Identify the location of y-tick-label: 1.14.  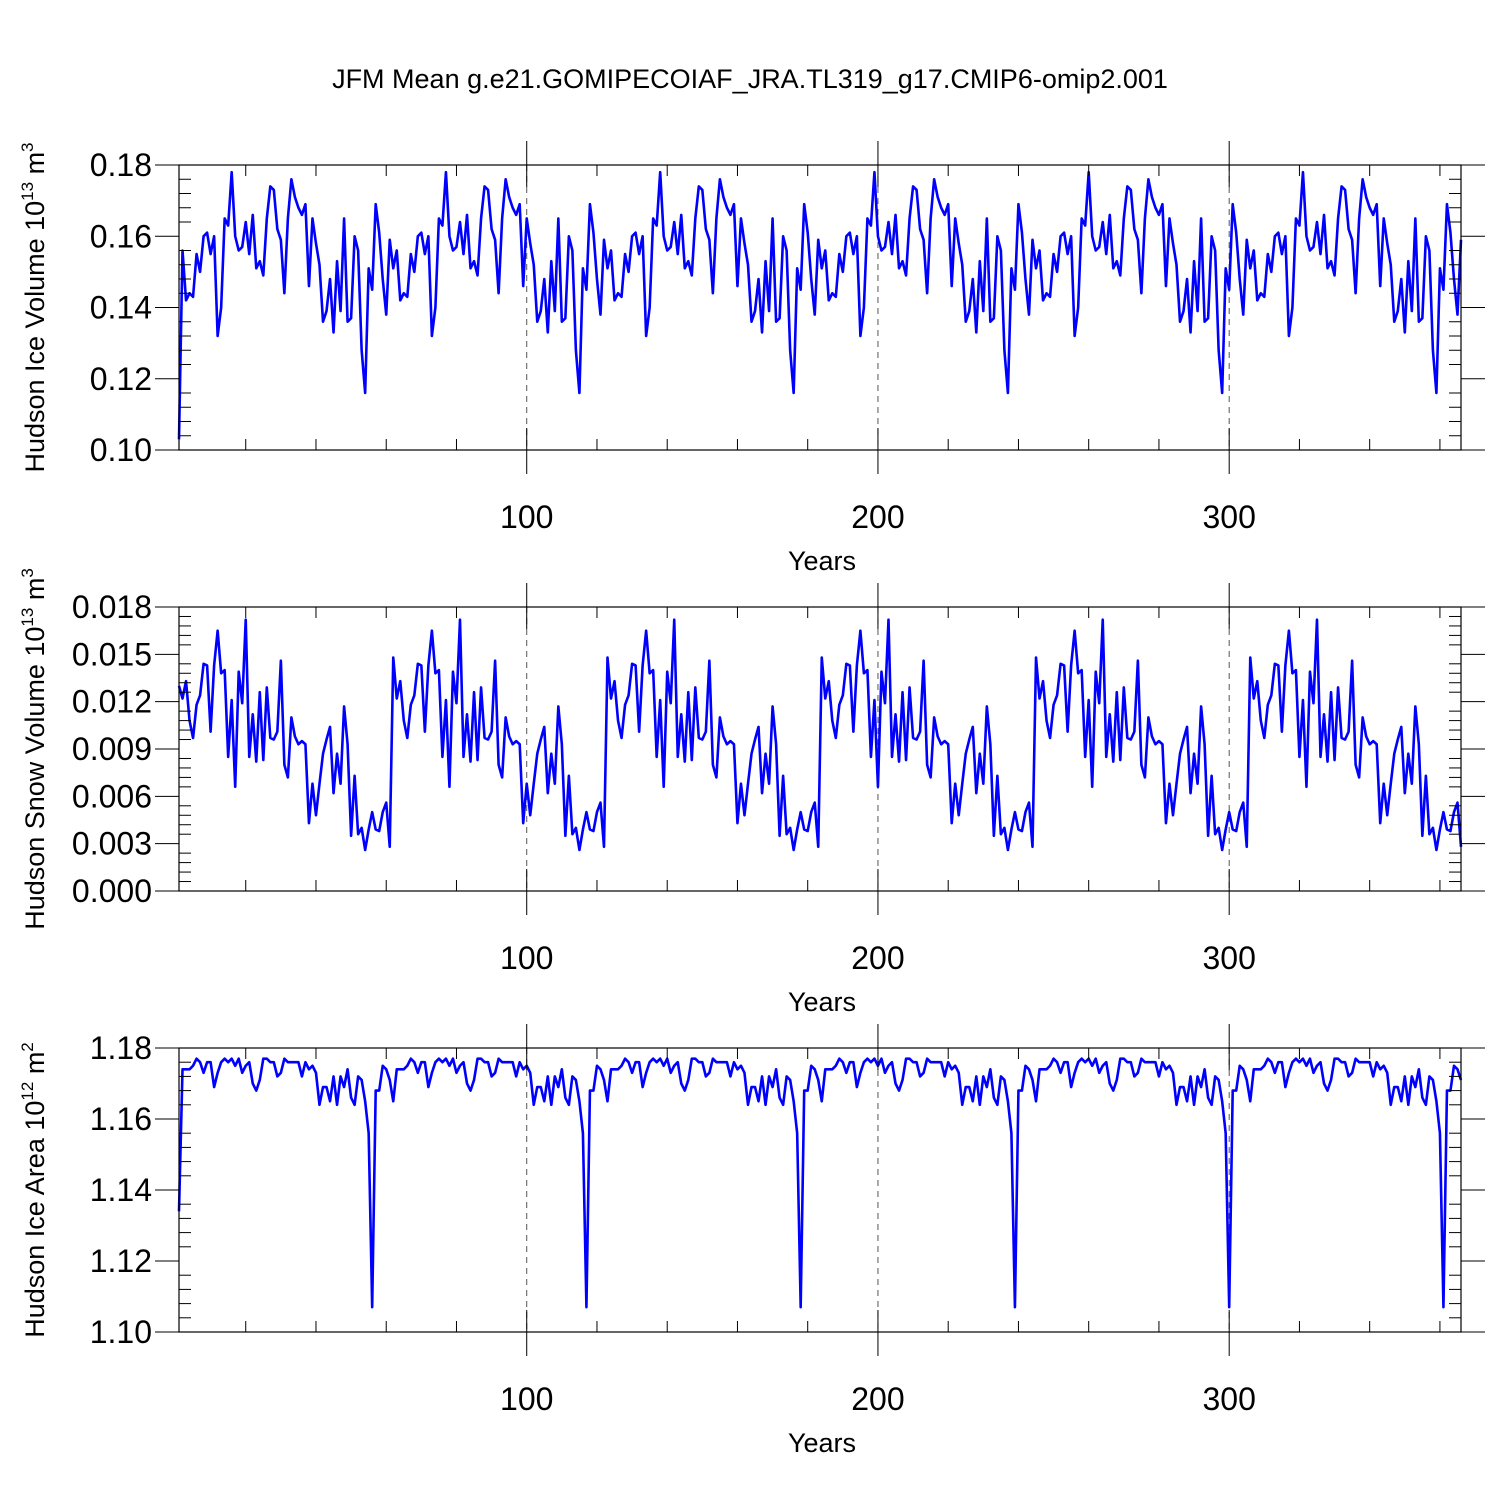
(121, 1190).